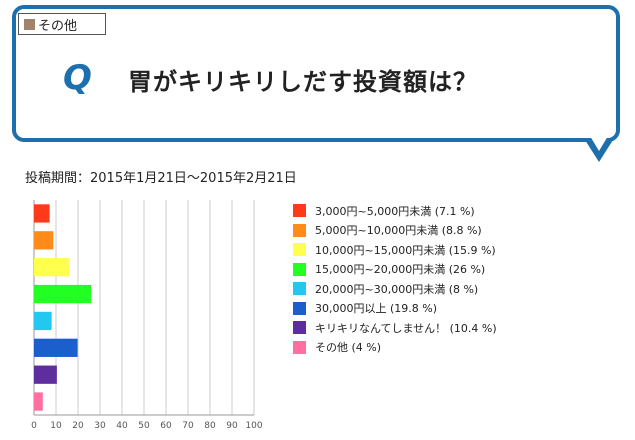  Describe the element at coordinates (122, 426) in the screenshot. I see `x-tick-label: 40` at that location.